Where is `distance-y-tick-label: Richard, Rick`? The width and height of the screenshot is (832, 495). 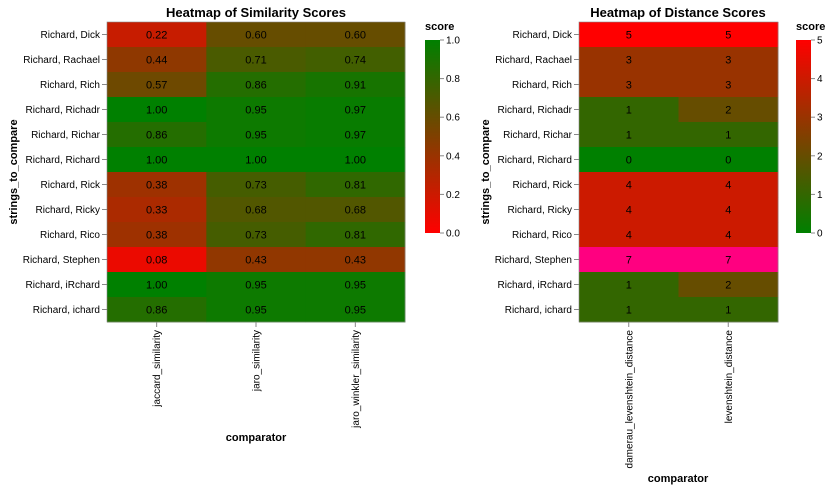 distance-y-tick-label: Richard, Rick is located at coordinates (543, 185).